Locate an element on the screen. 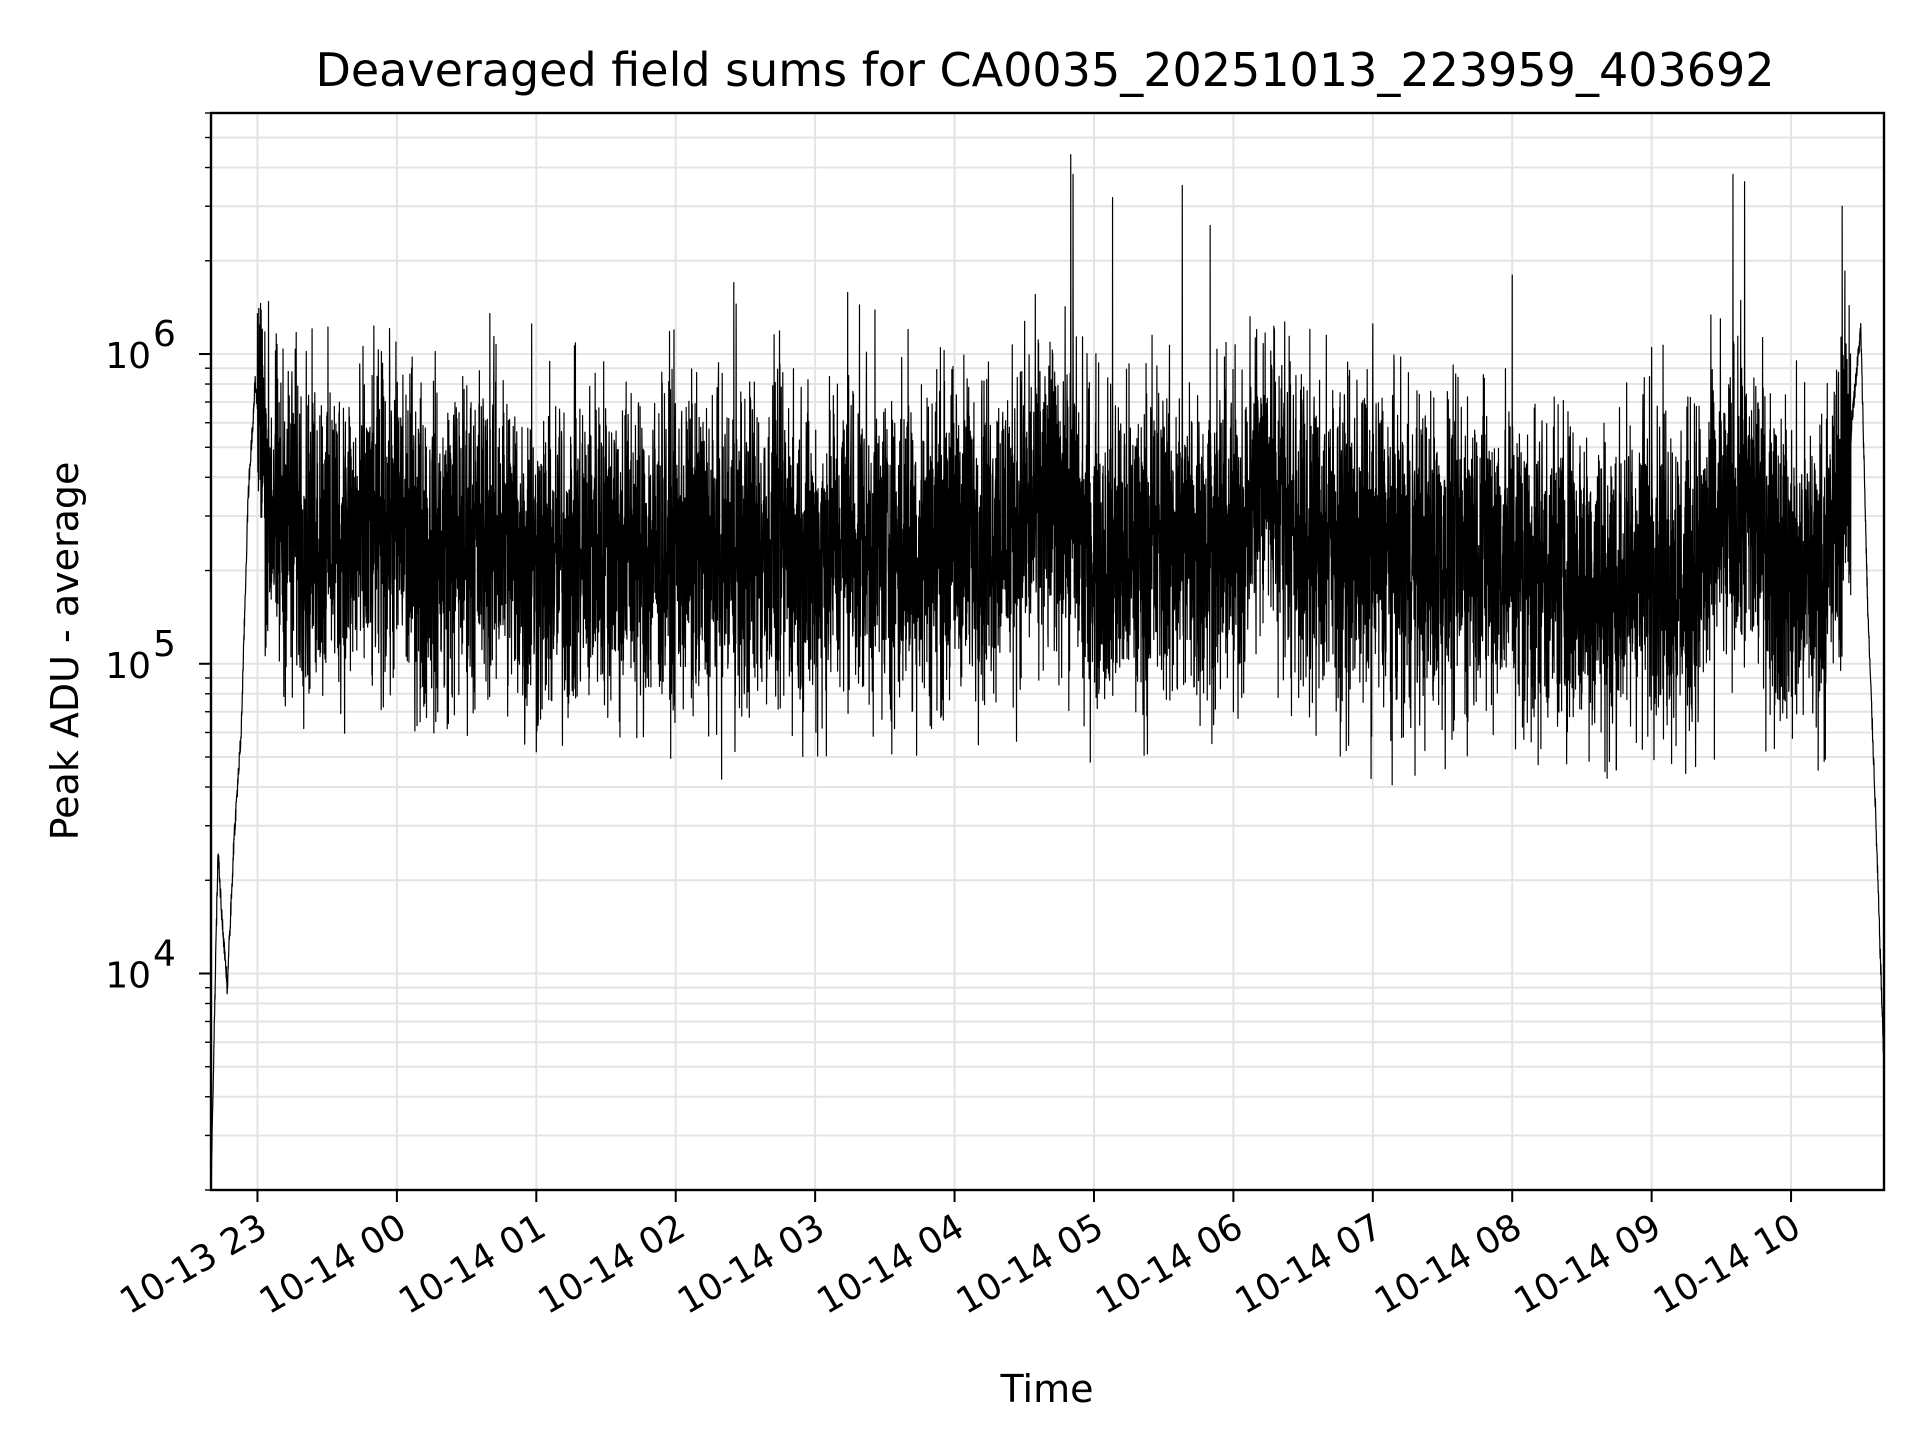 The width and height of the screenshot is (1920, 1440). y-tick-label-exponent: 6 is located at coordinates (164, 334).